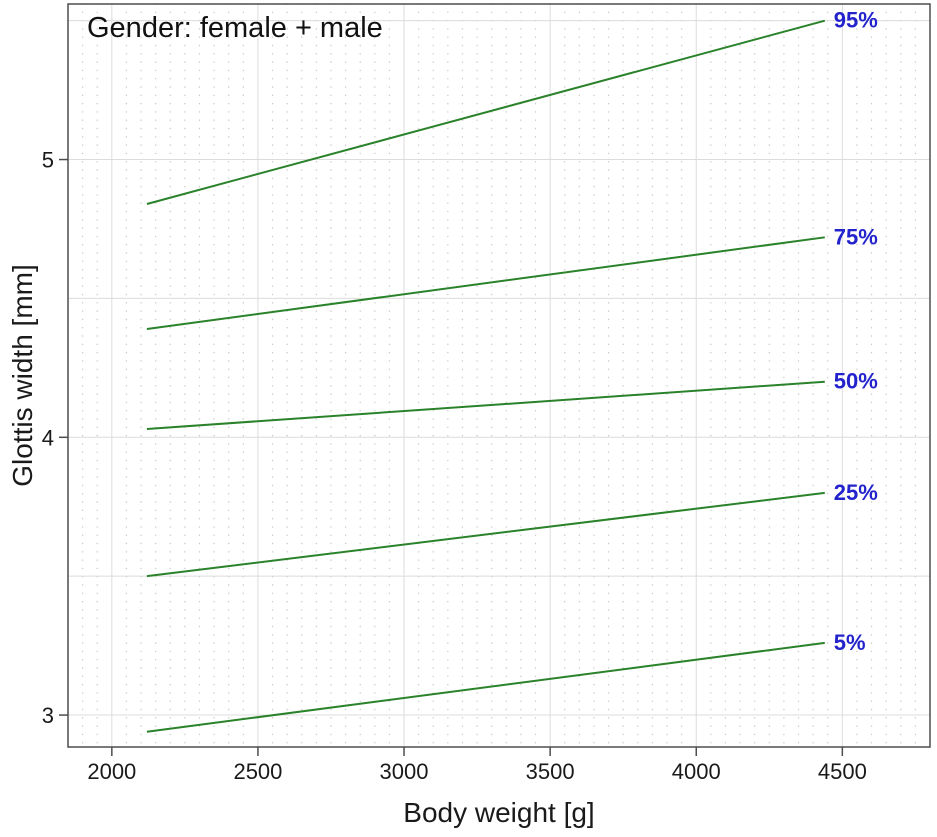 This screenshot has width=937, height=837. I want to click on percentile-label-5: 5%, so click(850, 642).